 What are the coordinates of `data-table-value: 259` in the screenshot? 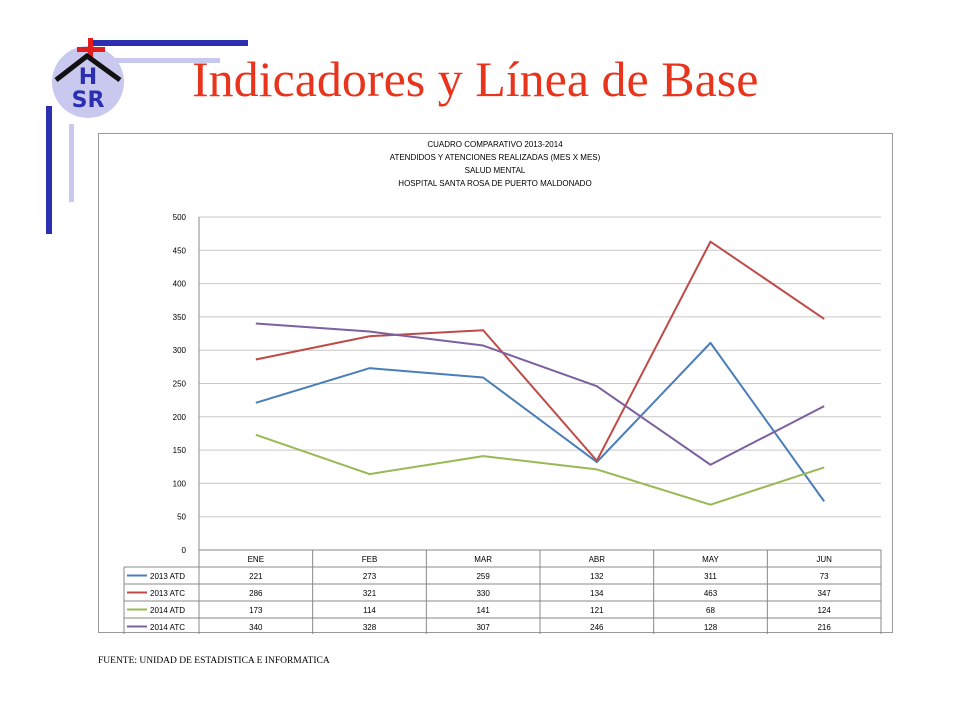 It's located at (483, 576).